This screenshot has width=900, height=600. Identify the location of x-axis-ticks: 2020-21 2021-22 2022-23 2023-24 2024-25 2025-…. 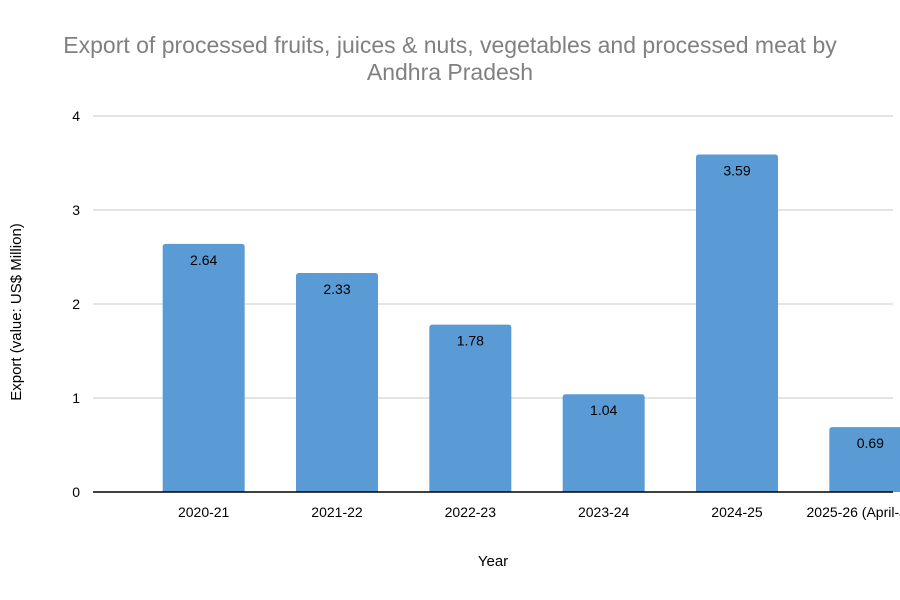
(539, 512).